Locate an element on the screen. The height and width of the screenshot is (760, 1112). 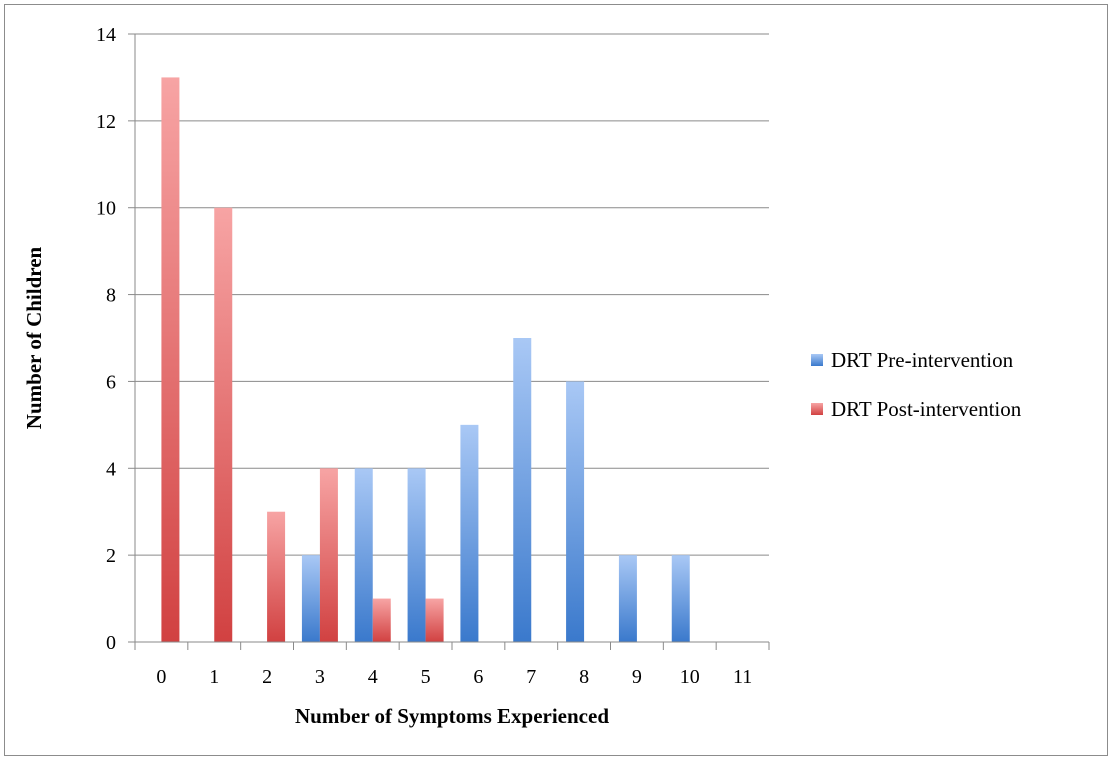
y-tick-label: 8 is located at coordinates (111, 296).